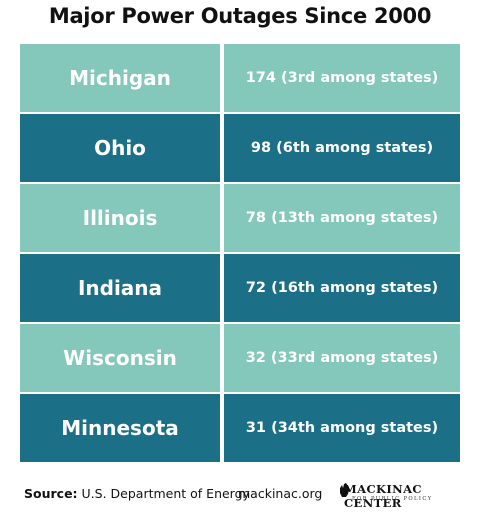  What do you see at coordinates (120, 428) in the screenshot?
I see `state-cell: Minnesota` at bounding box center [120, 428].